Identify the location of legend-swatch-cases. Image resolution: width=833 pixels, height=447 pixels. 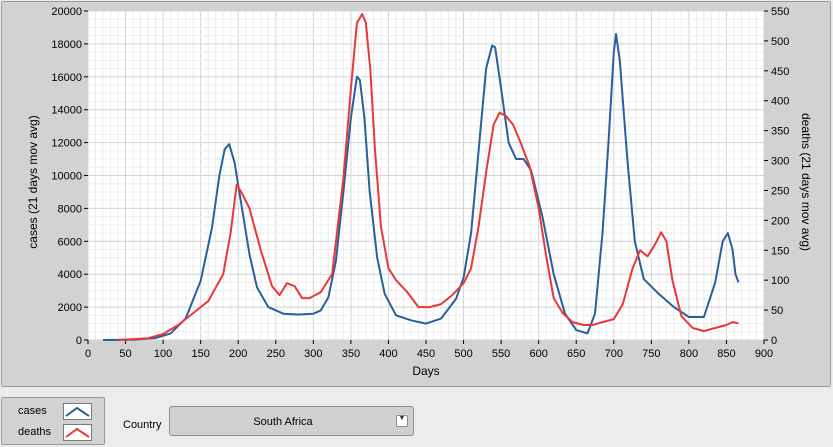
(77, 411).